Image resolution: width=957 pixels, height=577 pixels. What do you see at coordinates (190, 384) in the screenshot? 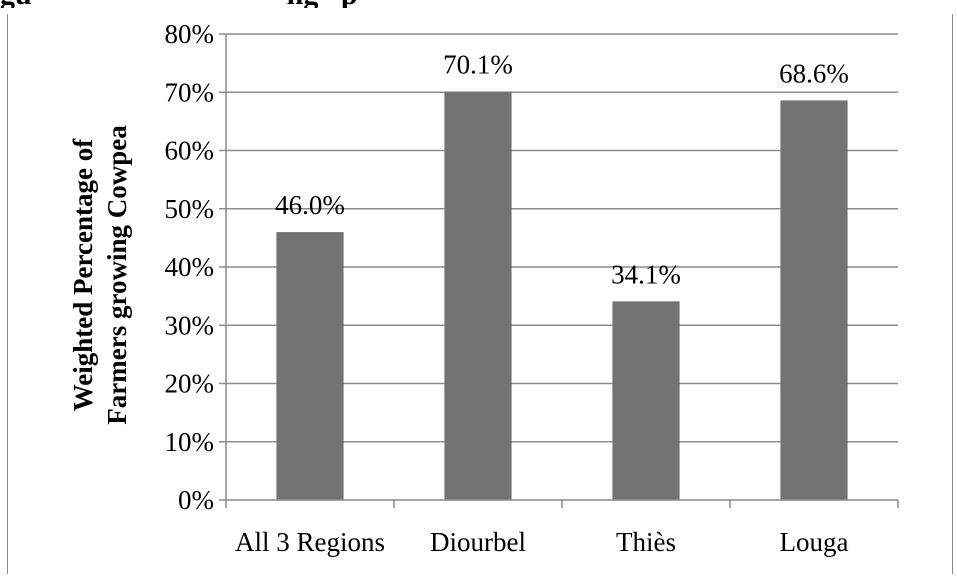
I see `y-tick-label-20: 20%` at bounding box center [190, 384].